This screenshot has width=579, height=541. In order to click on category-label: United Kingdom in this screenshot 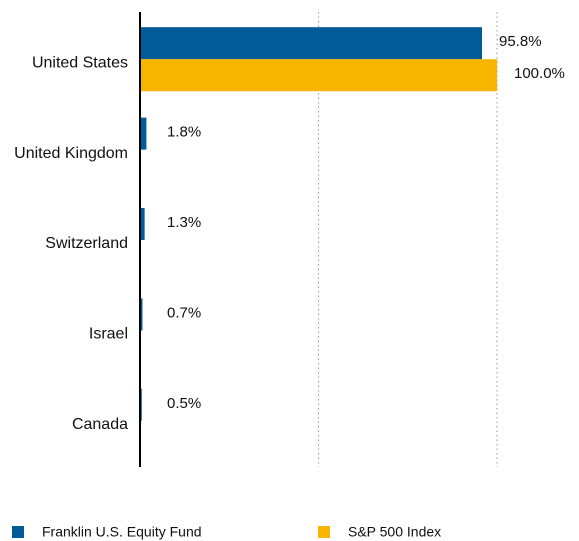, I will do `click(71, 153)`.